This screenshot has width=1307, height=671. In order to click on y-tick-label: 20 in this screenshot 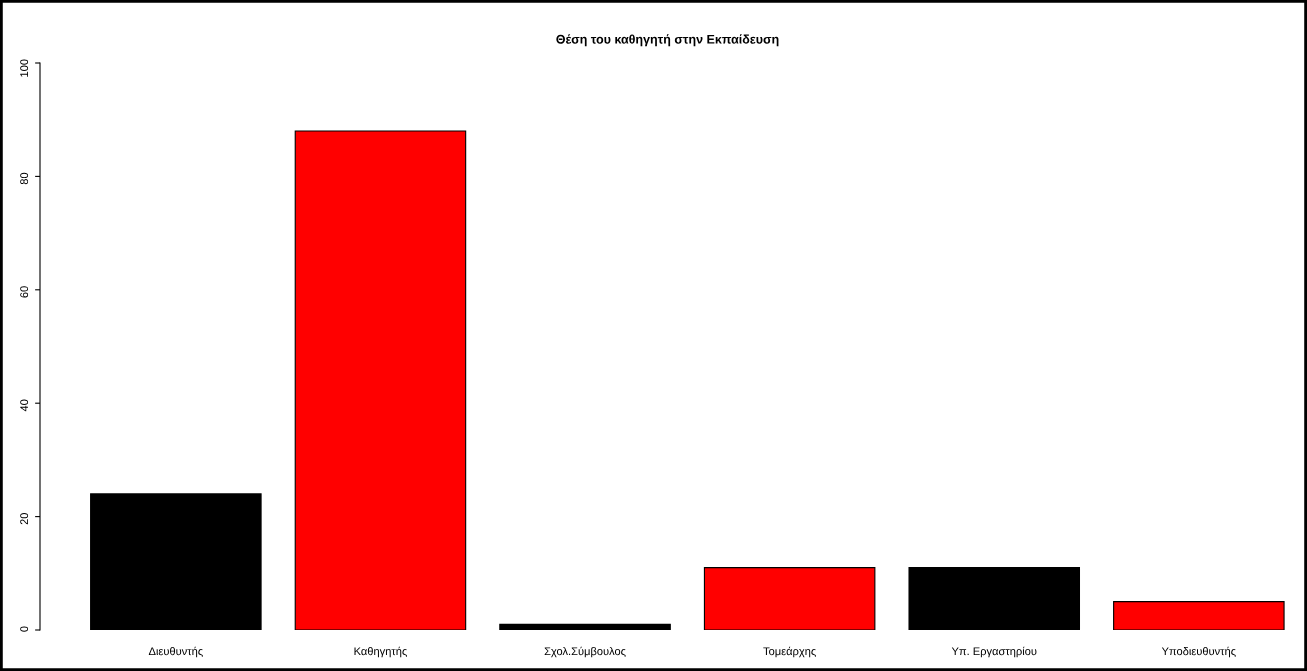, I will do `click(24, 519)`.